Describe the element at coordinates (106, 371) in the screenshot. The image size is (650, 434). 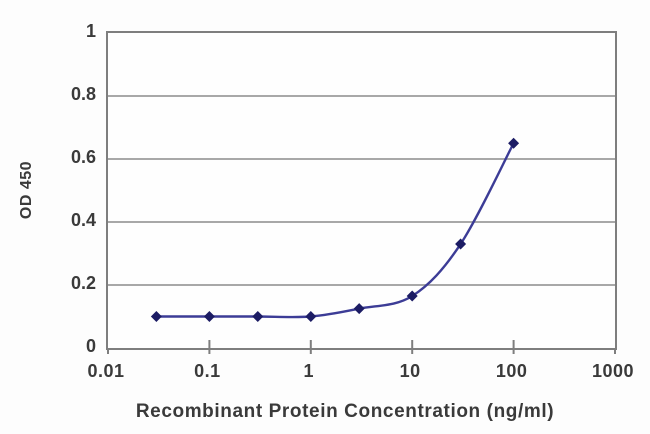
I see `x-tick-label: 0.01` at that location.